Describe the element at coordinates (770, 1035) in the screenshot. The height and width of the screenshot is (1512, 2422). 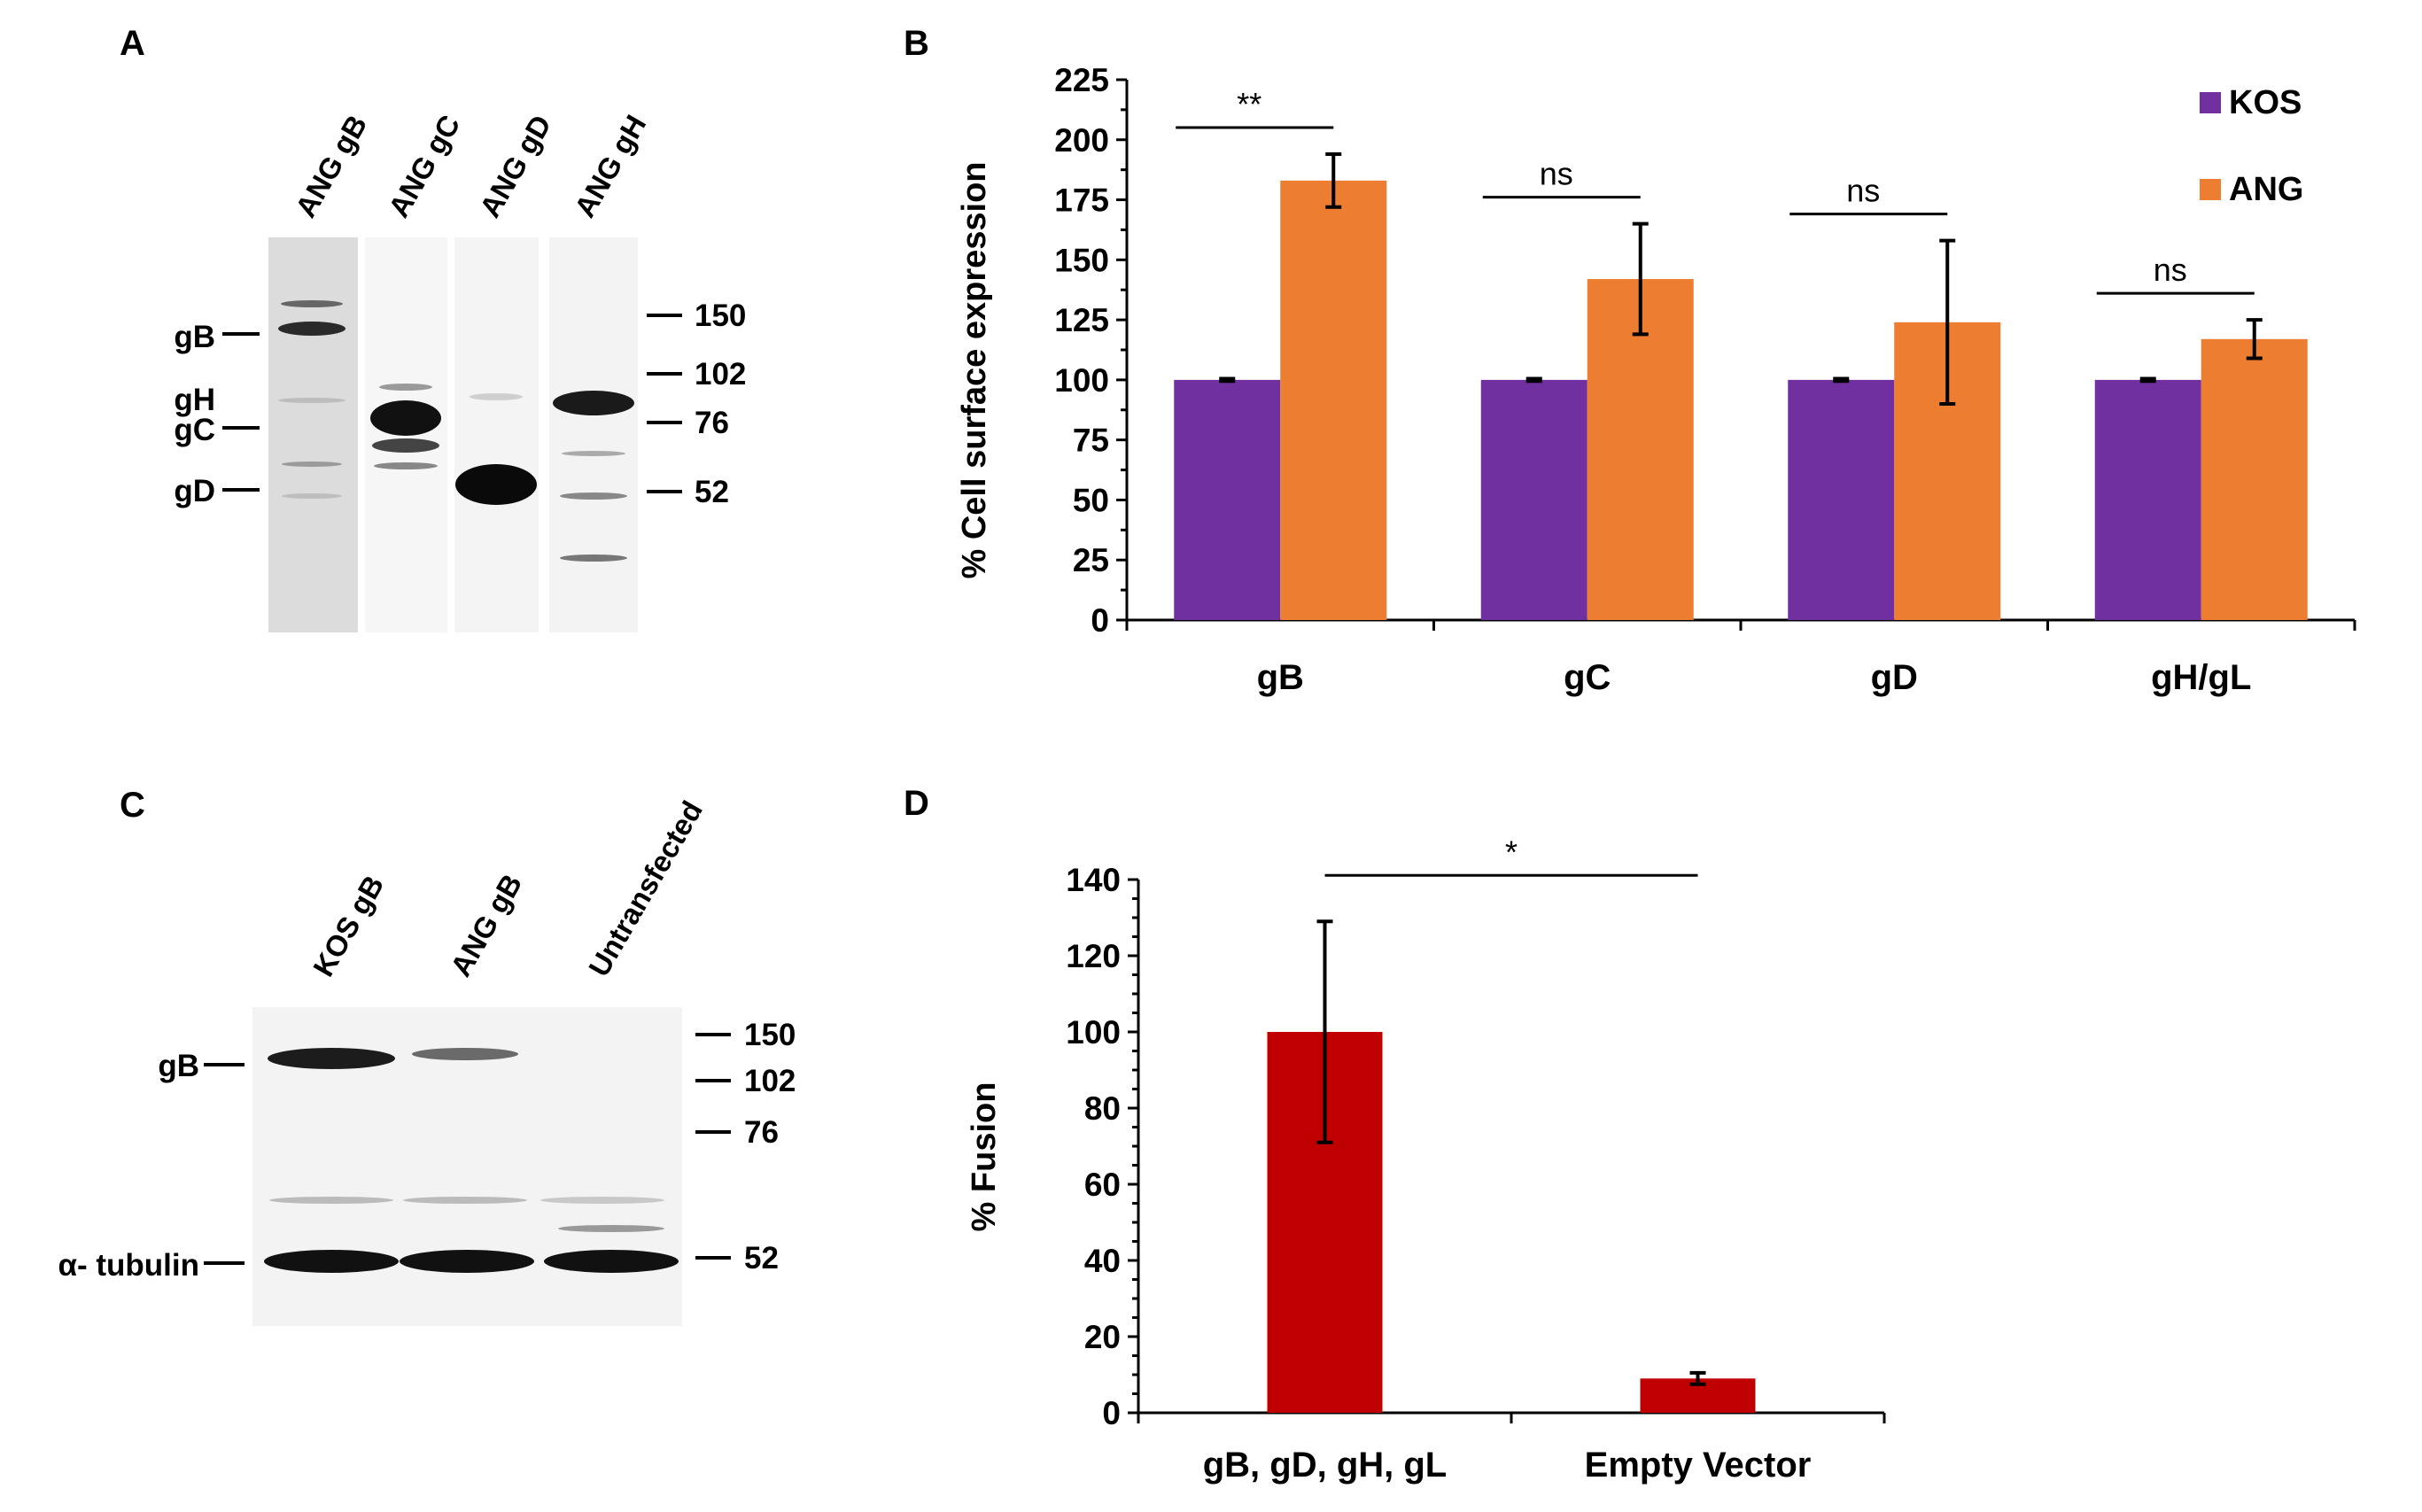
I see `ladder-label-c-150: 150` at that location.